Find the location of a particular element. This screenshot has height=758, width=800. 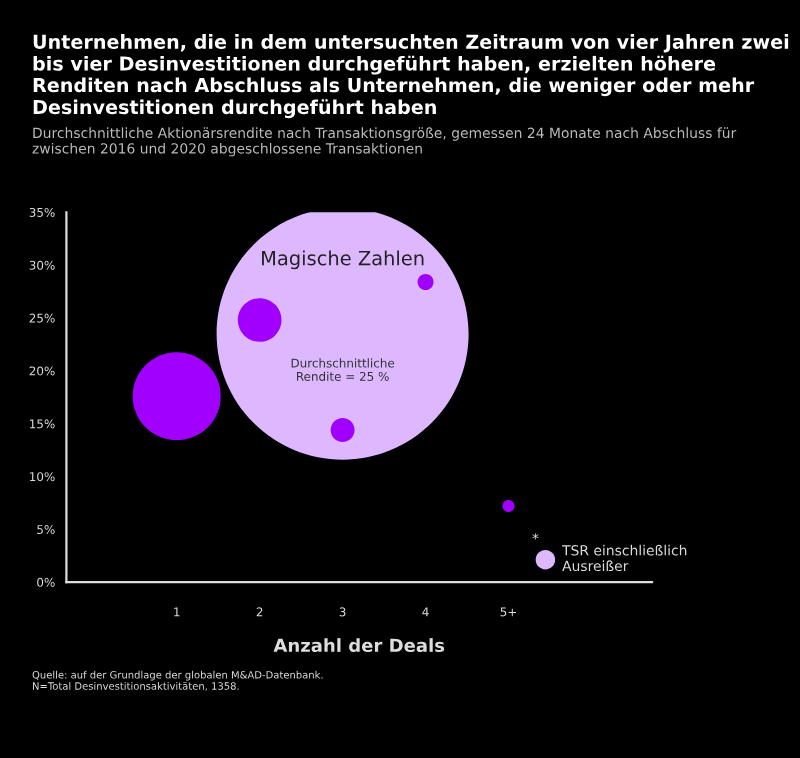

chart-title: Unternehmen, die in dem untersuchten Zeitraum von vier Jahren zwei bis vier Desinvestitionen durchgeführt haben, erzielten höhere Renditen nach Abschluss als Unternehmen, die weniger oder mehr Desinvestitionen durchgeführt haben is located at coordinates (411, 76).